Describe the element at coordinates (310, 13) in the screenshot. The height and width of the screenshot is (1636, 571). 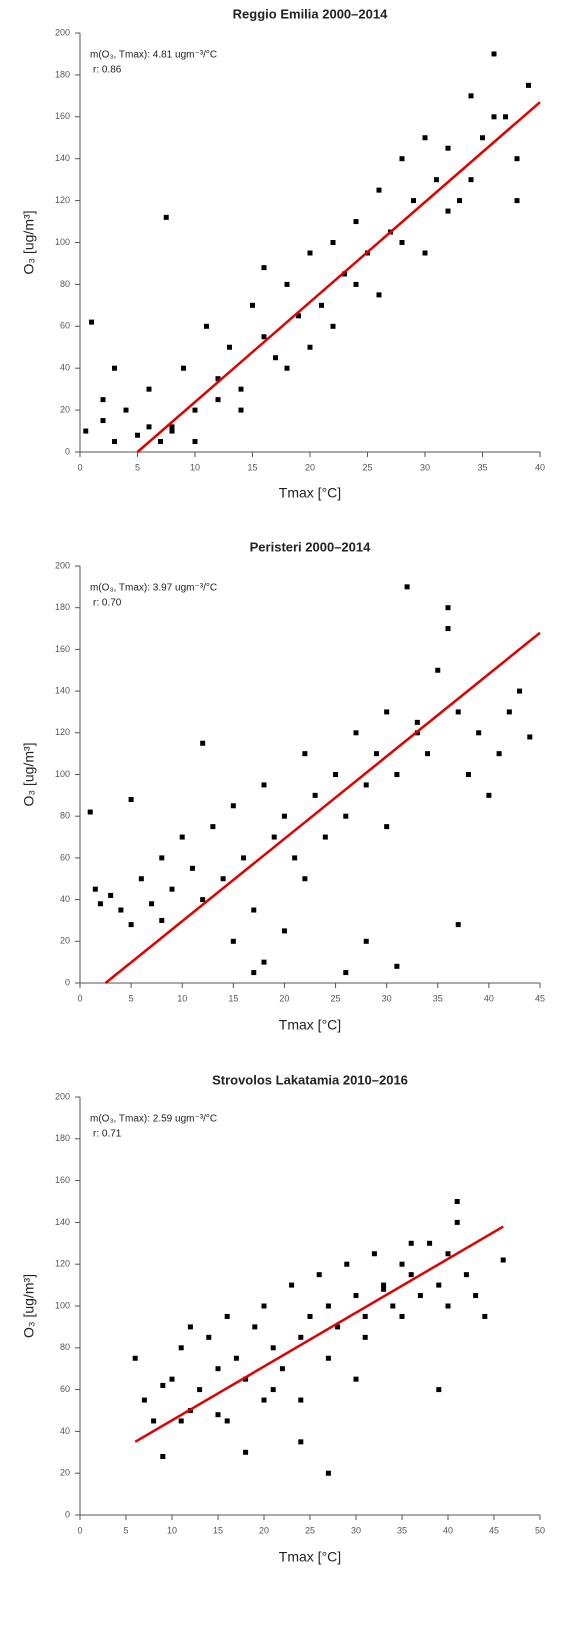
I see `chart-title: Reggio Emilia 2000–2014` at that location.